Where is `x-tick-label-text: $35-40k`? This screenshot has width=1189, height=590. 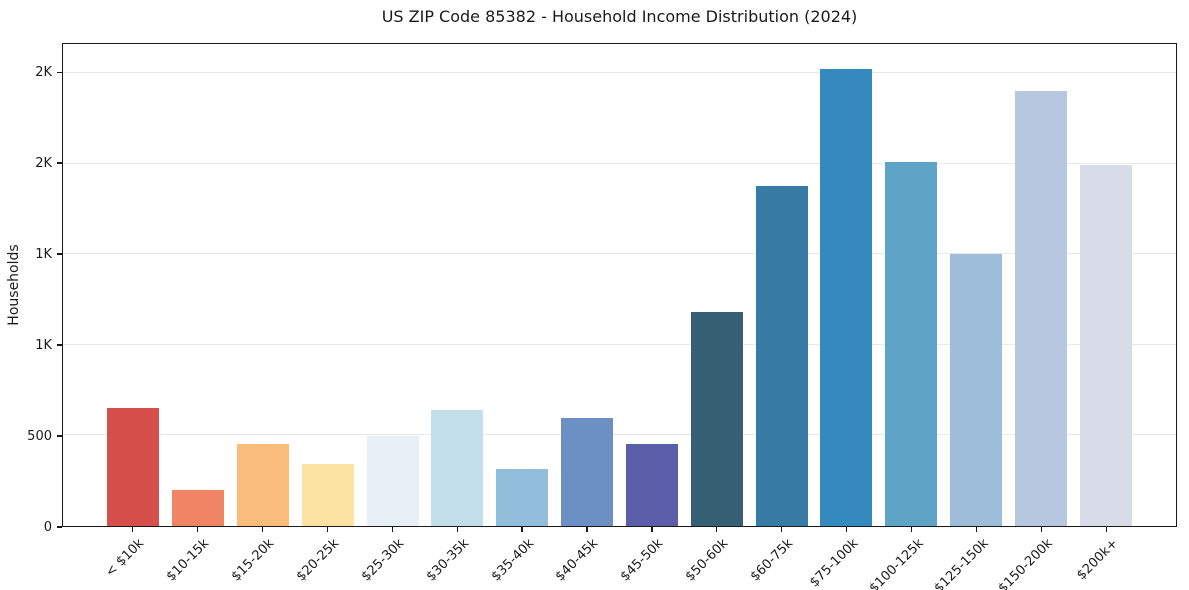
x-tick-label-text: $35-40k is located at coordinates (512, 560).